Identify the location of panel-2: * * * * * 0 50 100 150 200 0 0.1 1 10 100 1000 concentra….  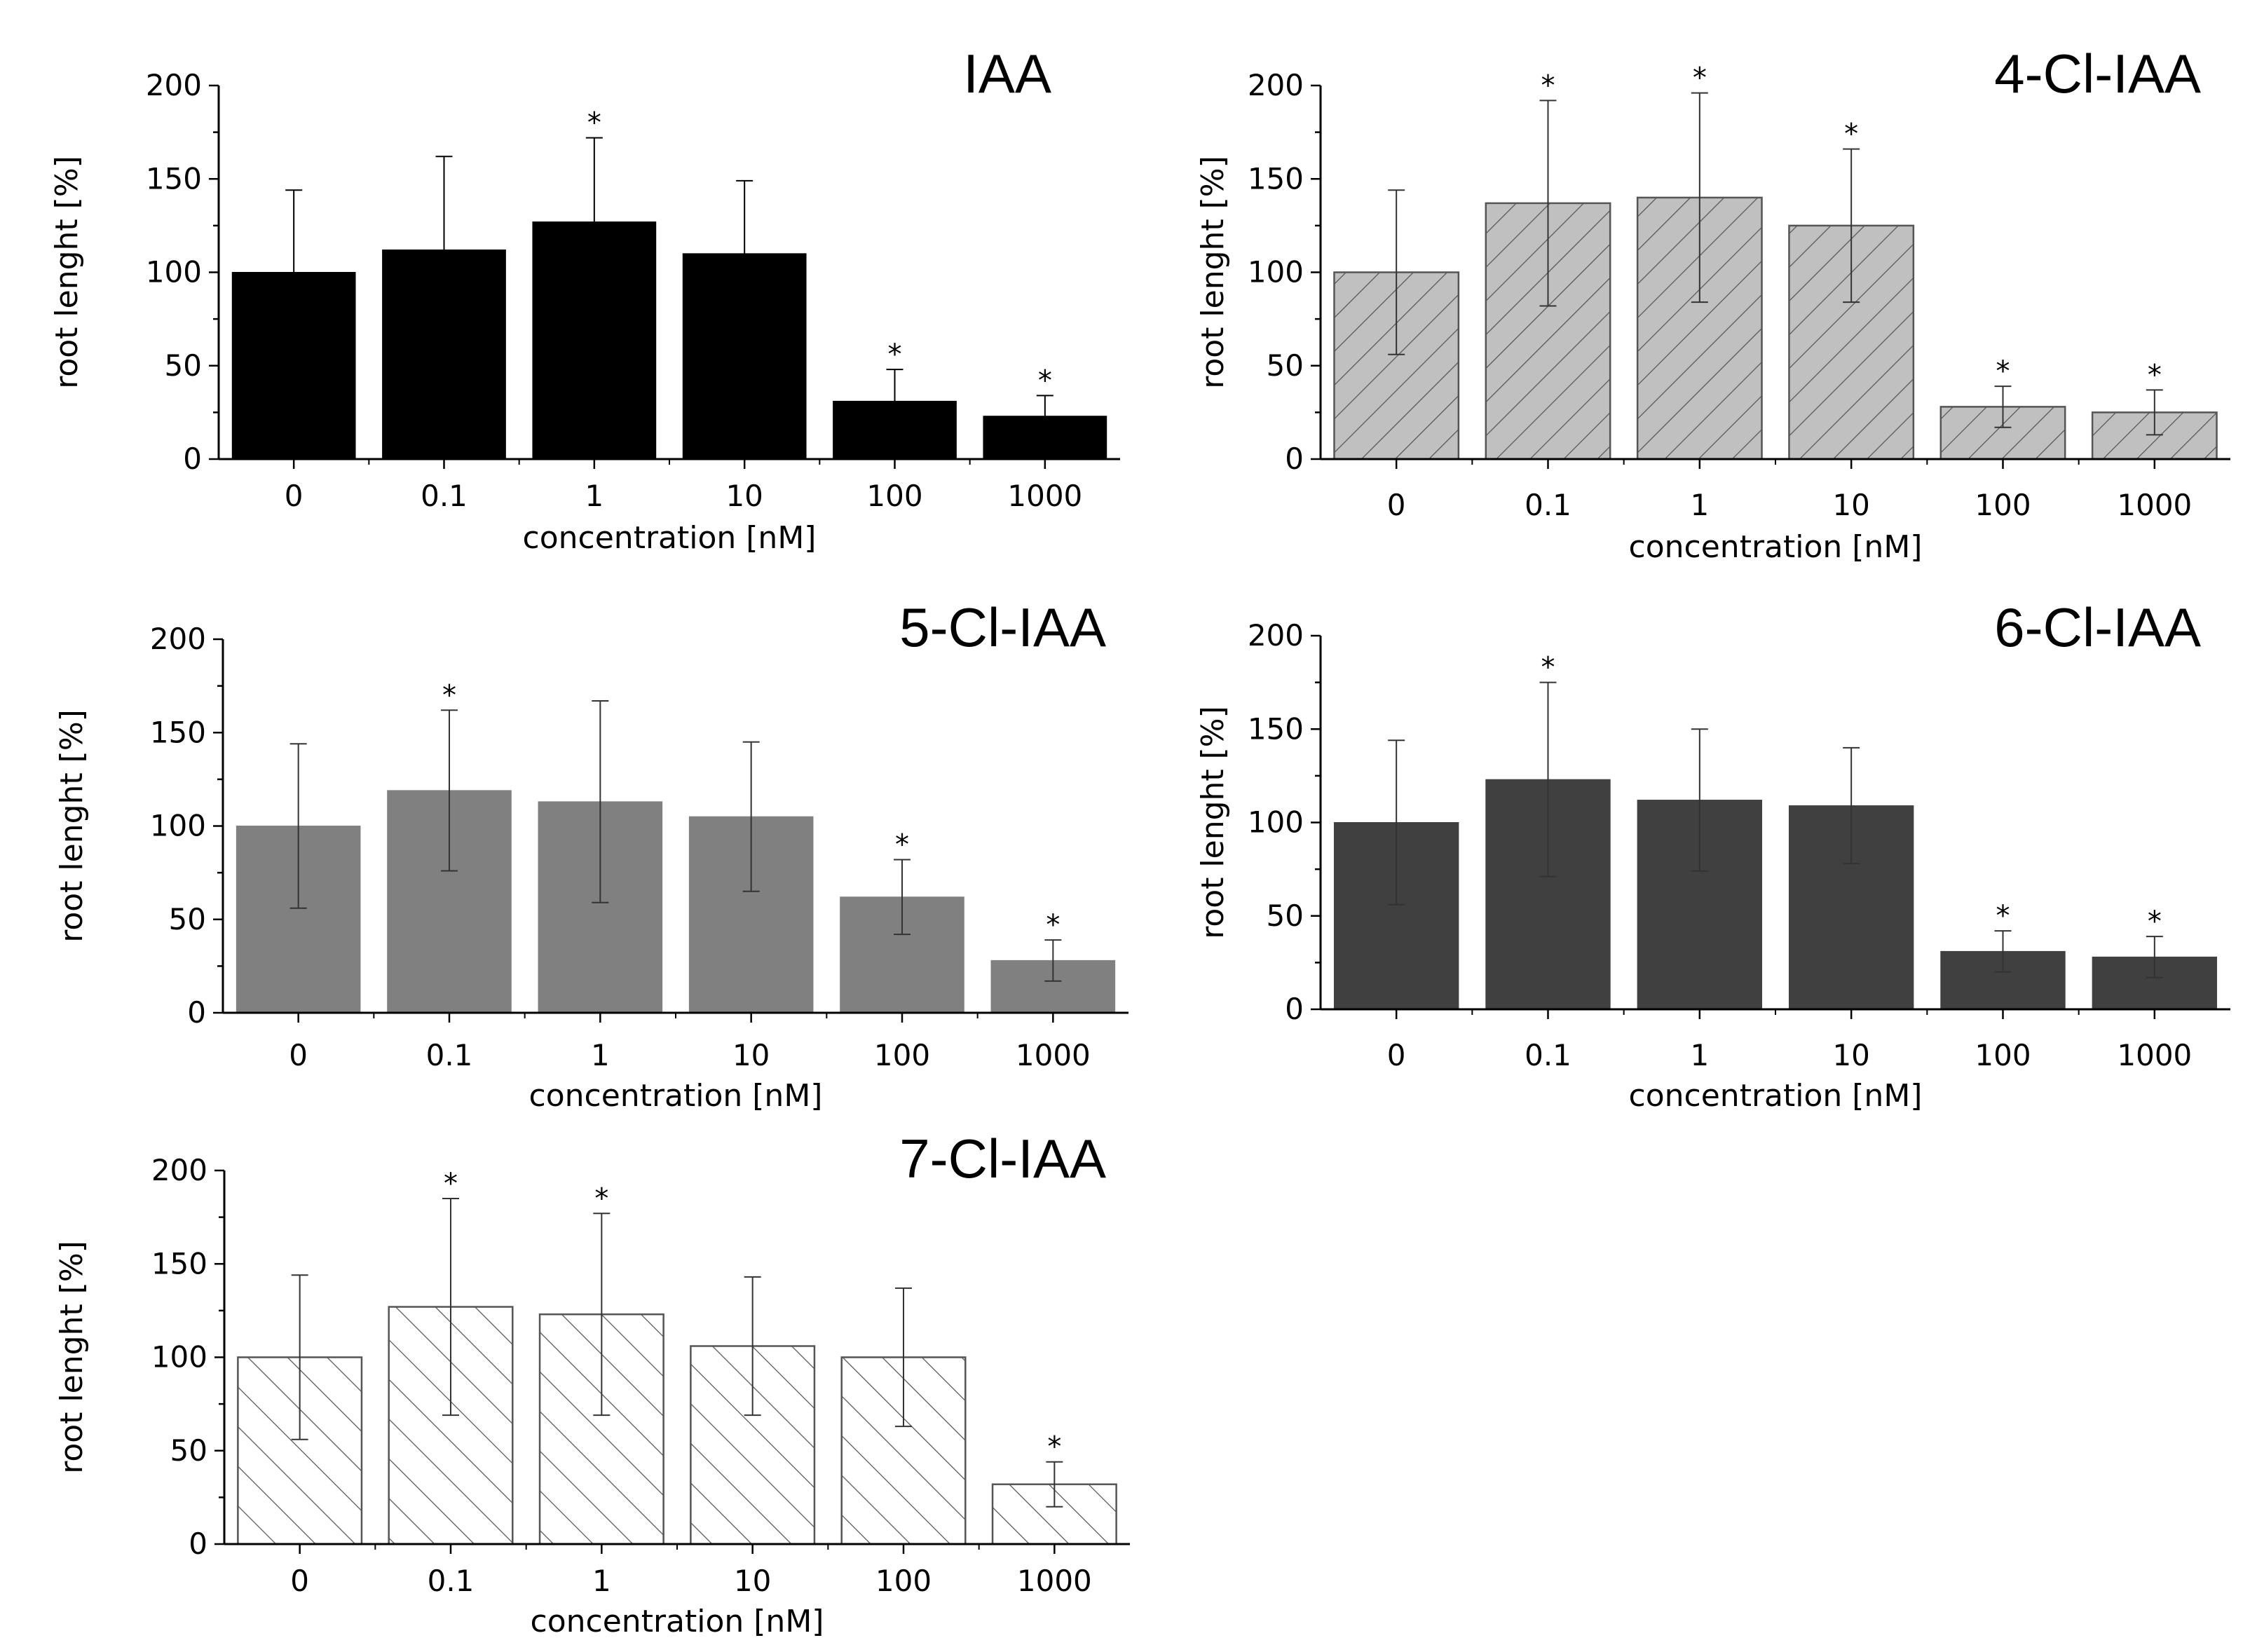
(1712, 304).